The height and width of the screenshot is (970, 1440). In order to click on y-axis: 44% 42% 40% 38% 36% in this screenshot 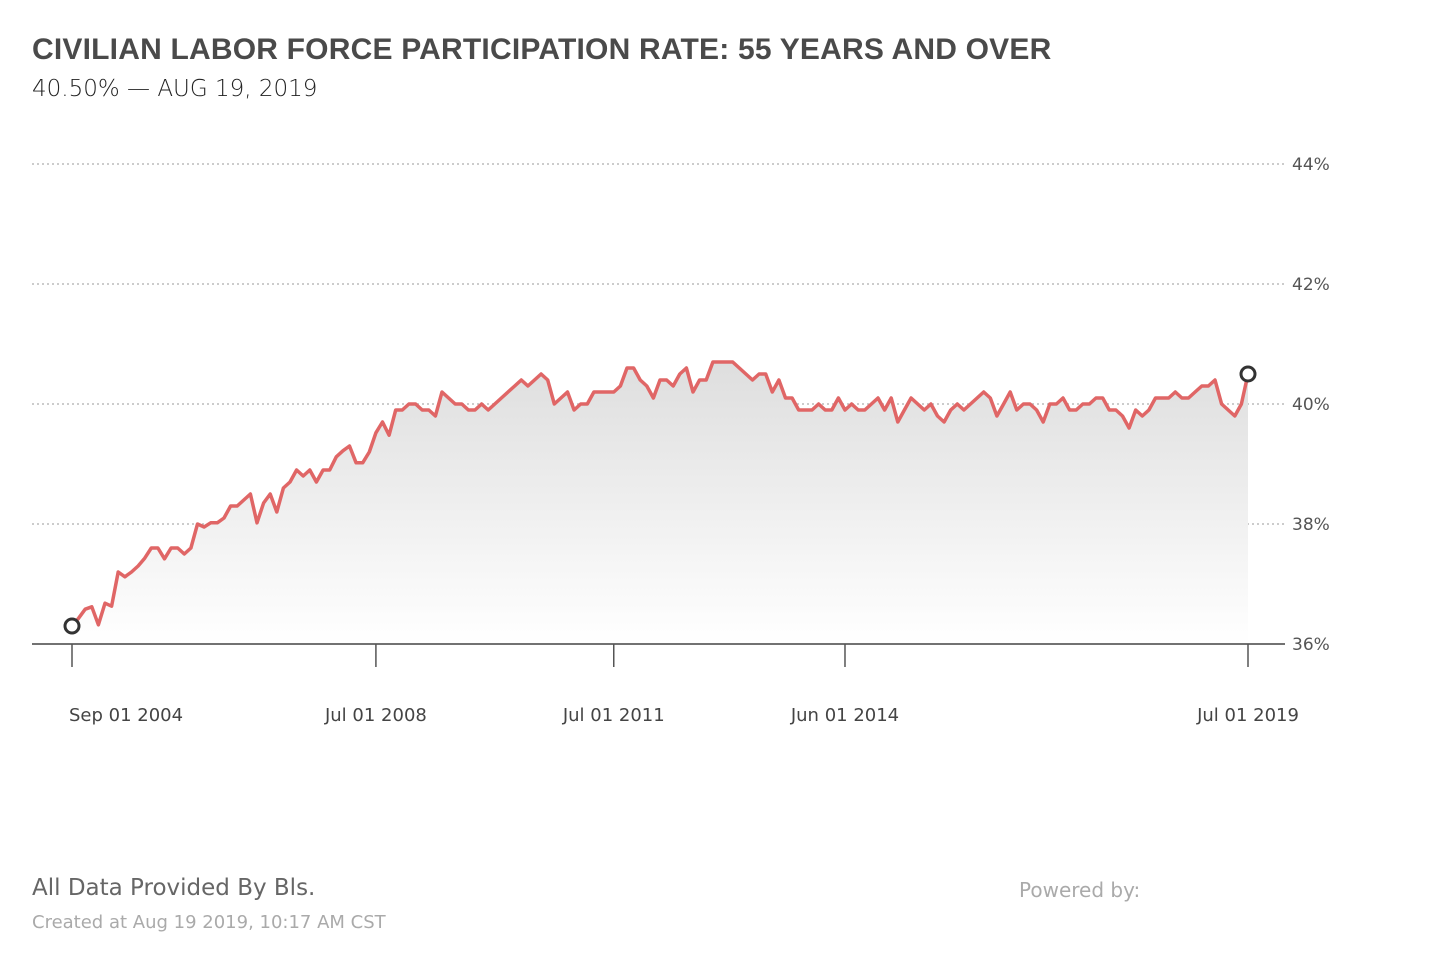, I will do `click(1311, 405)`.